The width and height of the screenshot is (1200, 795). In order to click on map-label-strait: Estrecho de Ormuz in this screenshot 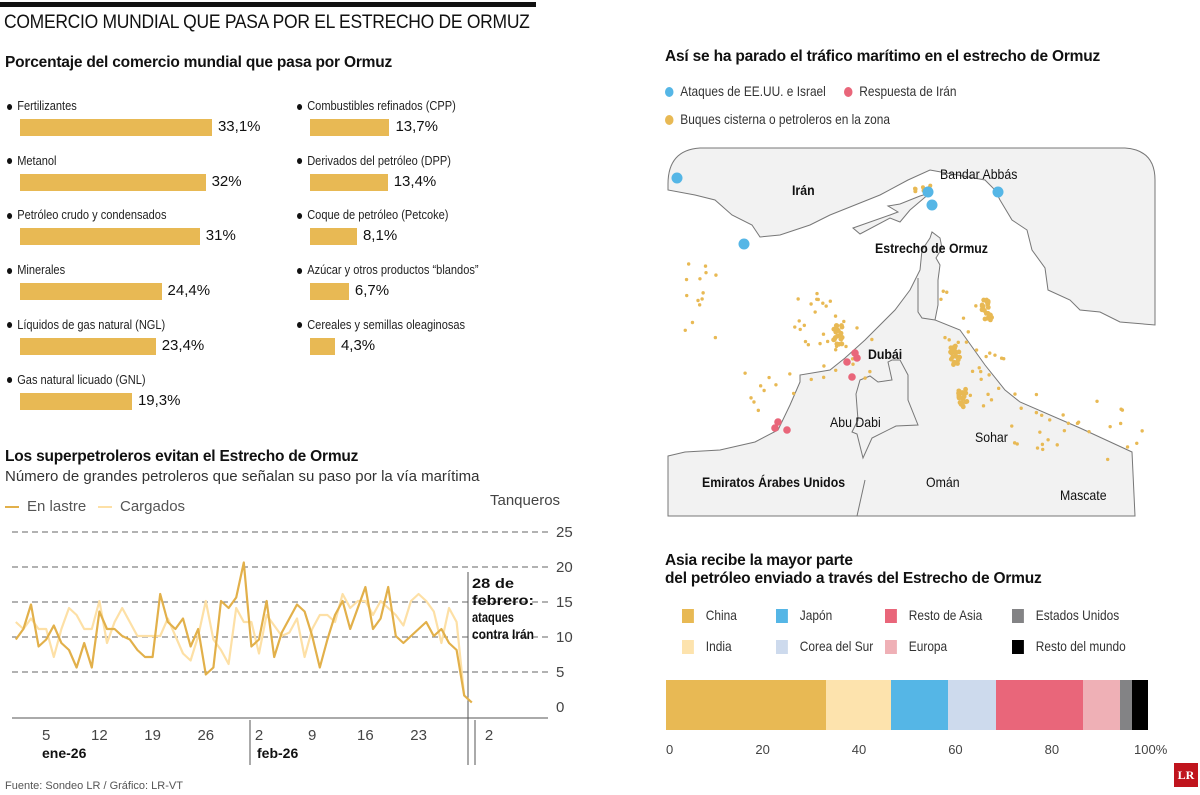, I will do `click(931, 248)`.